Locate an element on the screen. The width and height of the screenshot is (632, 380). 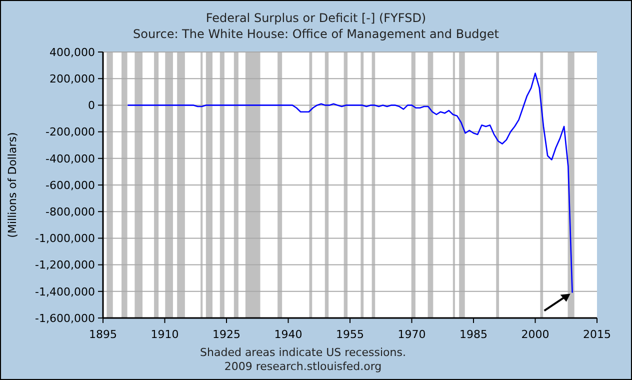
y-tick-label: -1,600,000 is located at coordinates (65, 318).